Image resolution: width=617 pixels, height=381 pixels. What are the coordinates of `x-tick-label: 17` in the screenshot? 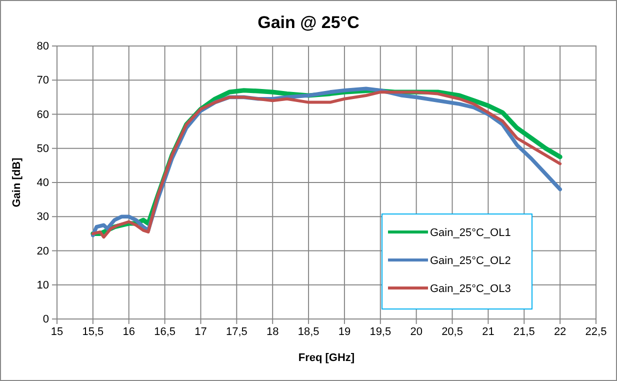 It's located at (200, 332).